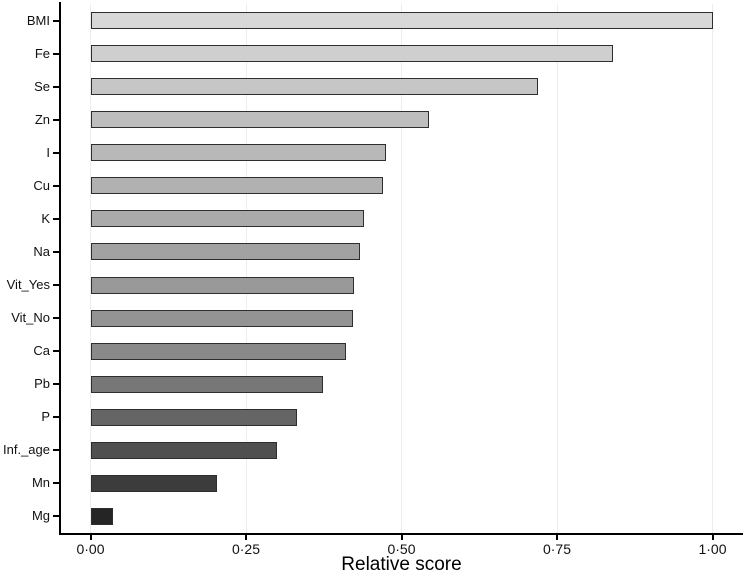  What do you see at coordinates (206, 384) in the screenshot?
I see `bar-Pb` at bounding box center [206, 384].